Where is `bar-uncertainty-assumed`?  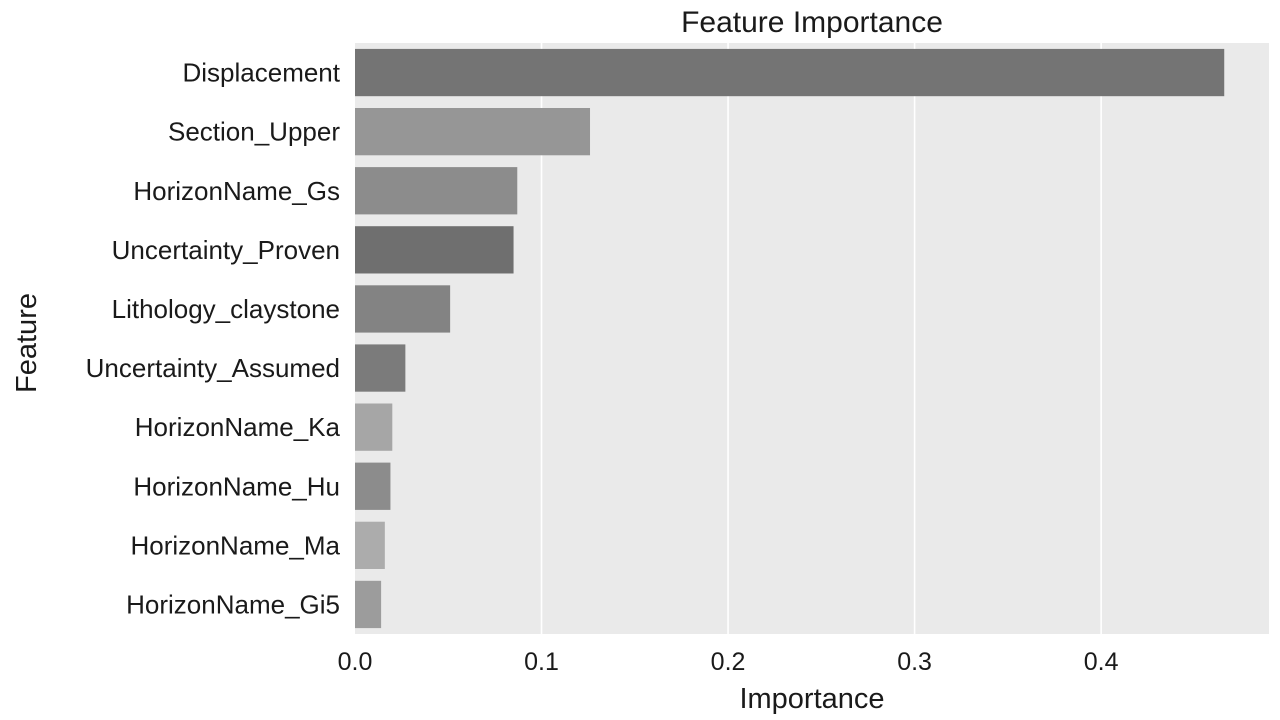
bar-uncertainty-assumed is located at coordinates (380, 368).